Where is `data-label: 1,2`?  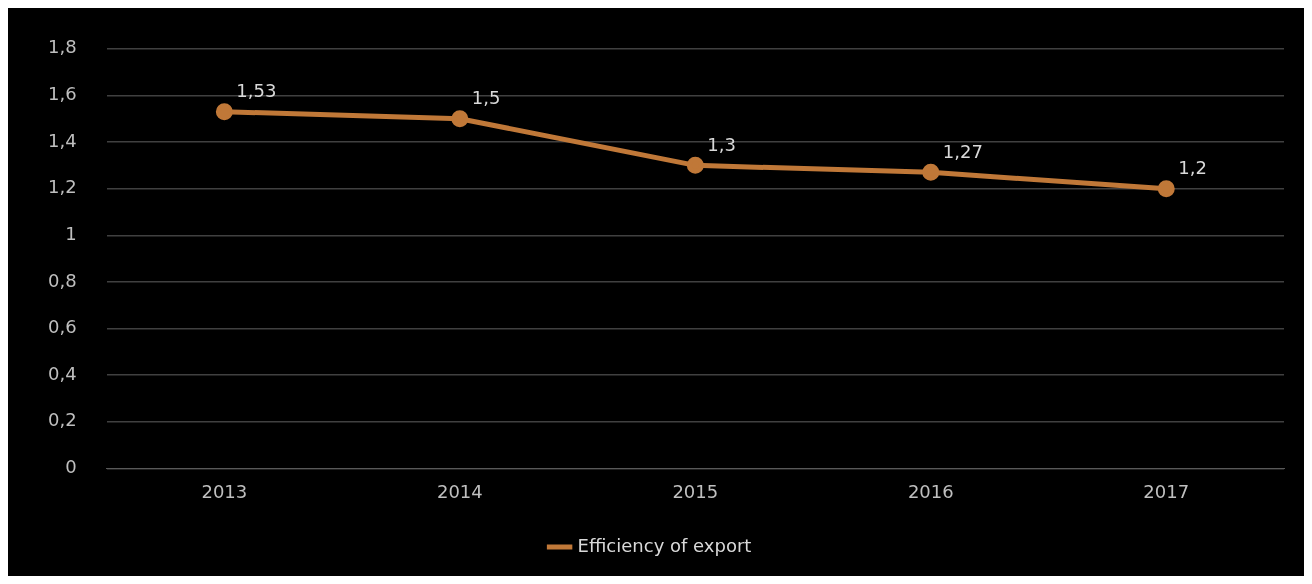 data-label: 1,2 is located at coordinates (1192, 168).